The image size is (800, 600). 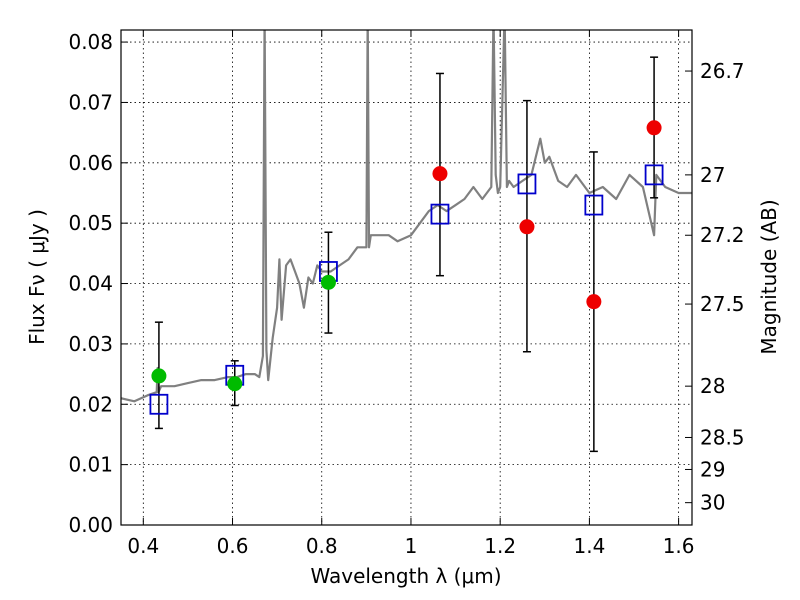 I want to click on y2-tick-label: 26.7, so click(x=722, y=71).